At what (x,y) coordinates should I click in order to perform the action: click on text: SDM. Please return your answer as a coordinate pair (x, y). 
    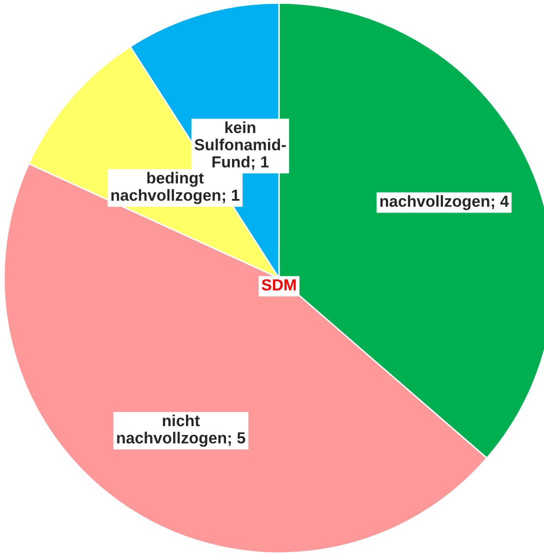
    Looking at the image, I should click on (279, 285).